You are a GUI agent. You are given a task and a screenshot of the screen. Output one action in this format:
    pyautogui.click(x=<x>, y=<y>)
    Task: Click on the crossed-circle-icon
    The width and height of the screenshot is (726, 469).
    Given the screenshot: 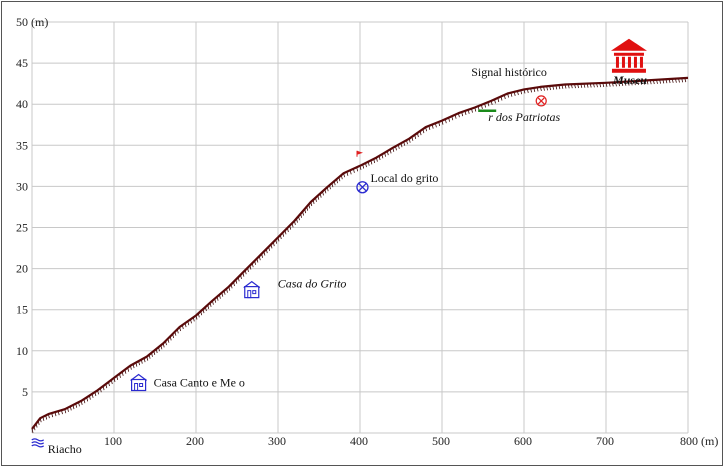 What is the action you would take?
    pyautogui.click(x=362, y=187)
    